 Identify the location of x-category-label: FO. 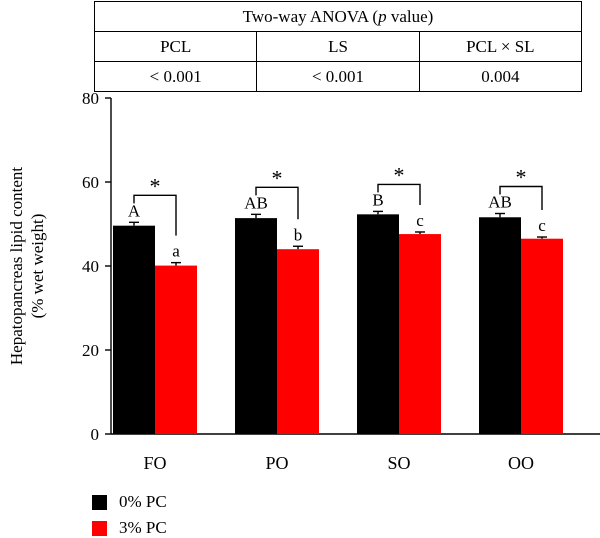
(154, 463).